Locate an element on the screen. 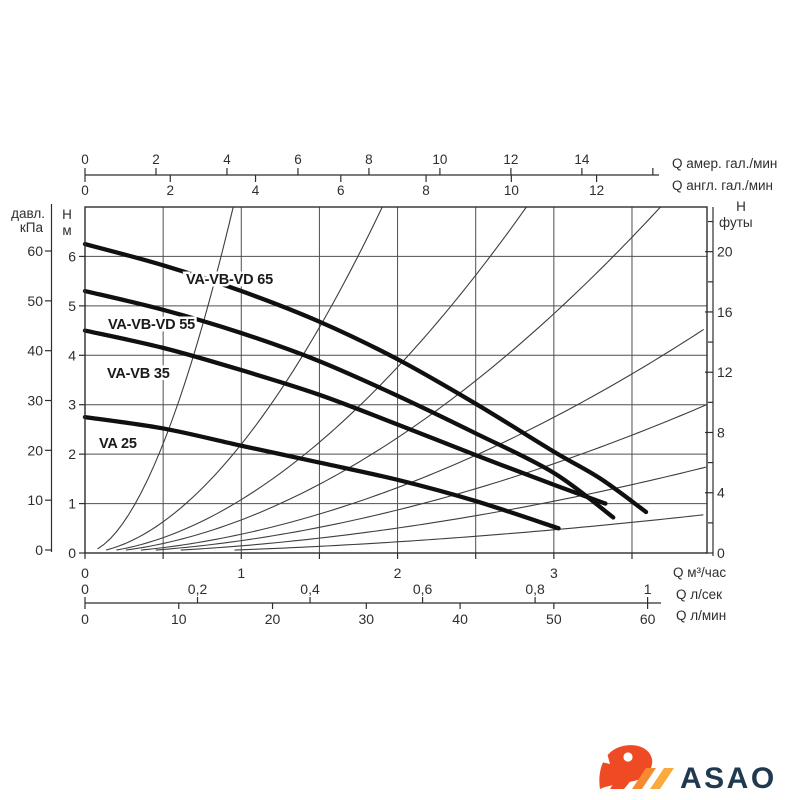 This screenshot has height=800, width=800. curve-label-va-vb-vd-55: VA-VB-VD 55 is located at coordinates (151, 325).